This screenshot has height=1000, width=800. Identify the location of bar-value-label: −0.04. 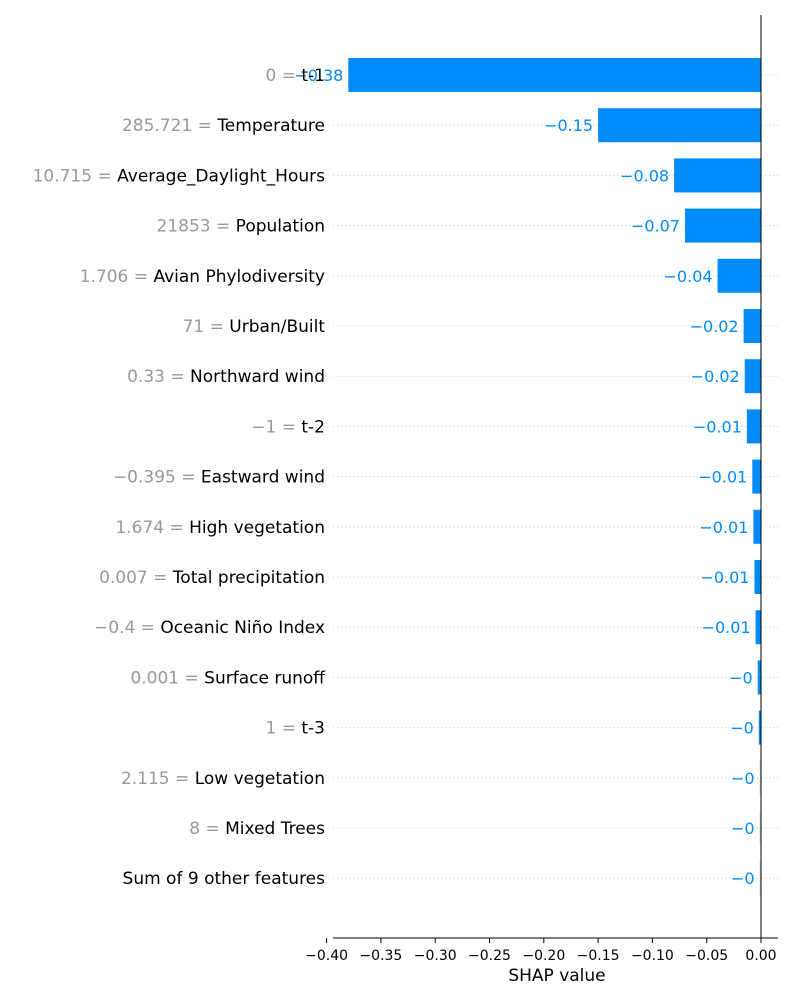
(688, 276).